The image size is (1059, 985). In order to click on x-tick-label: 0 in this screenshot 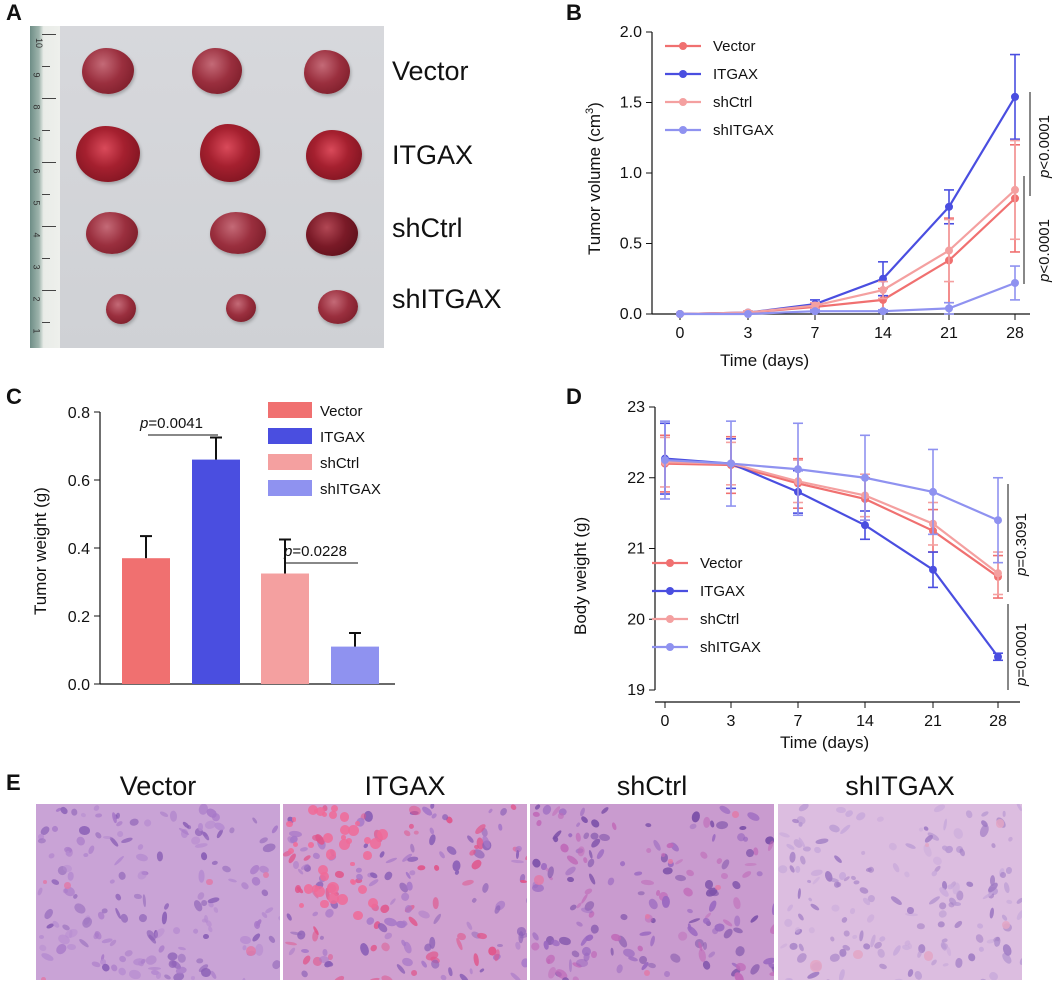, I will do `click(665, 721)`.